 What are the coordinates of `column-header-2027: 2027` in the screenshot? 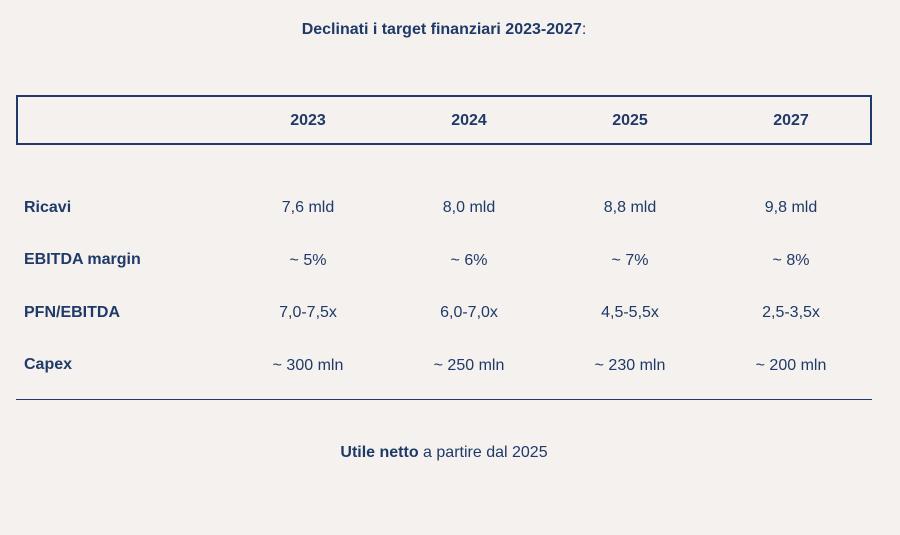 It's located at (791, 120).